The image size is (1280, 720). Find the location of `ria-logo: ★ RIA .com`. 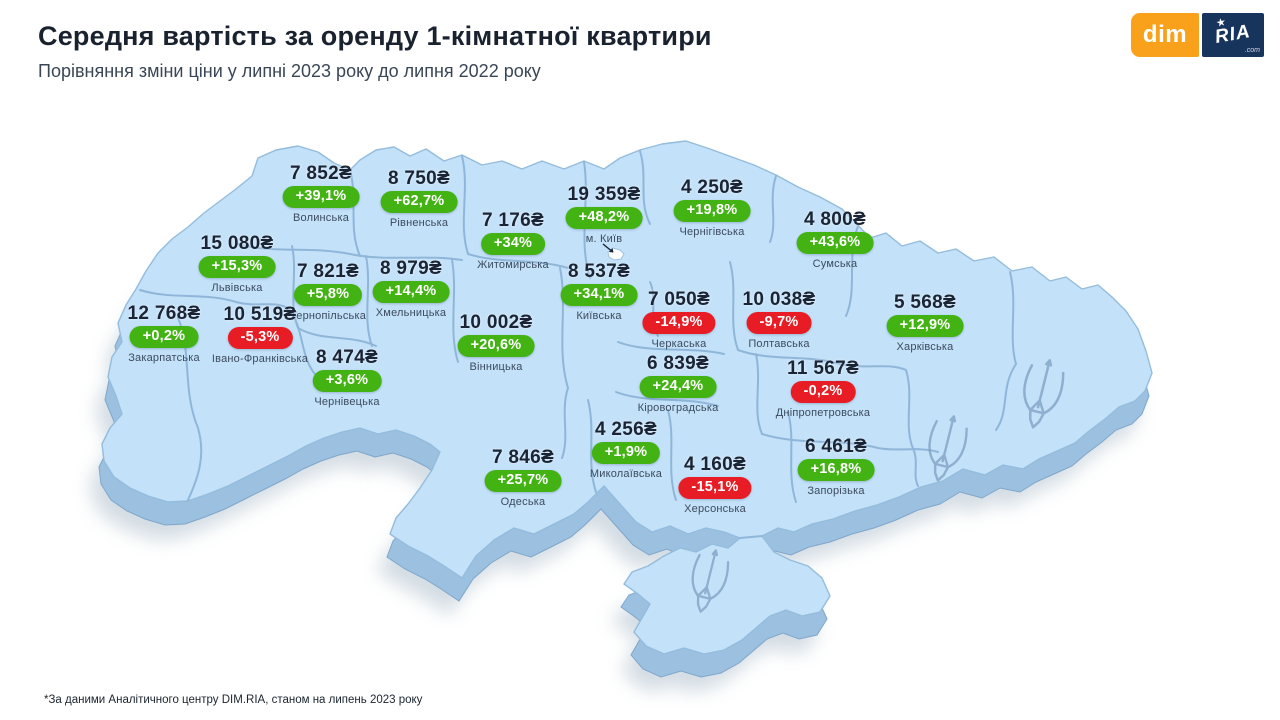

ria-logo: ★ RIA .com is located at coordinates (1233, 35).